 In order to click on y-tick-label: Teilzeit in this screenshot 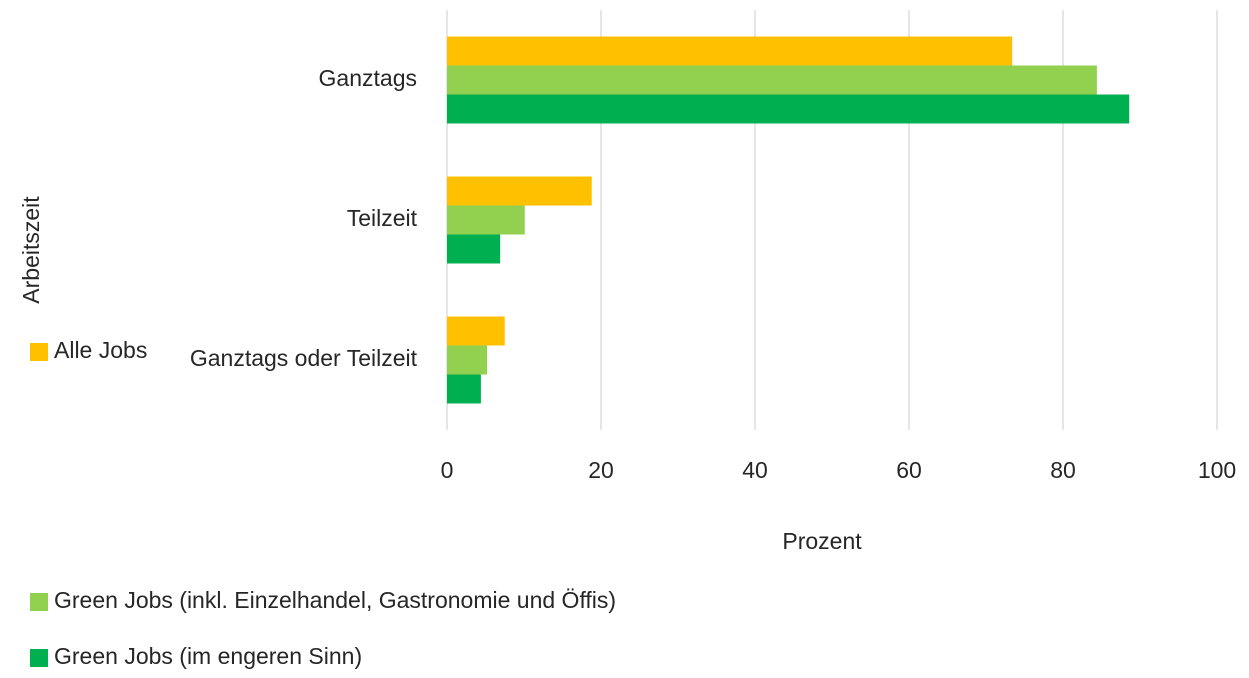, I will do `click(382, 218)`.